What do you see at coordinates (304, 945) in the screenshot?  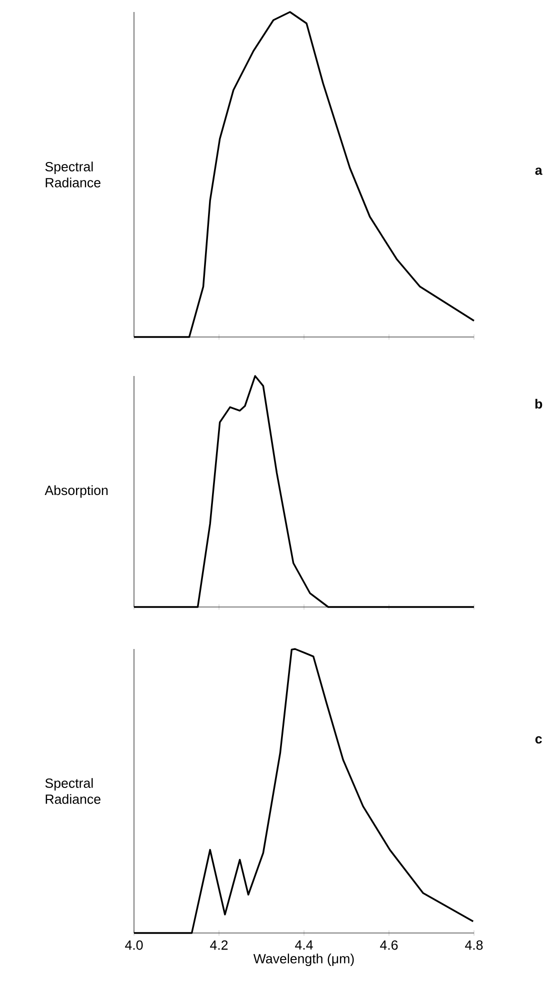 I see `x-tick-label: 4.4` at bounding box center [304, 945].